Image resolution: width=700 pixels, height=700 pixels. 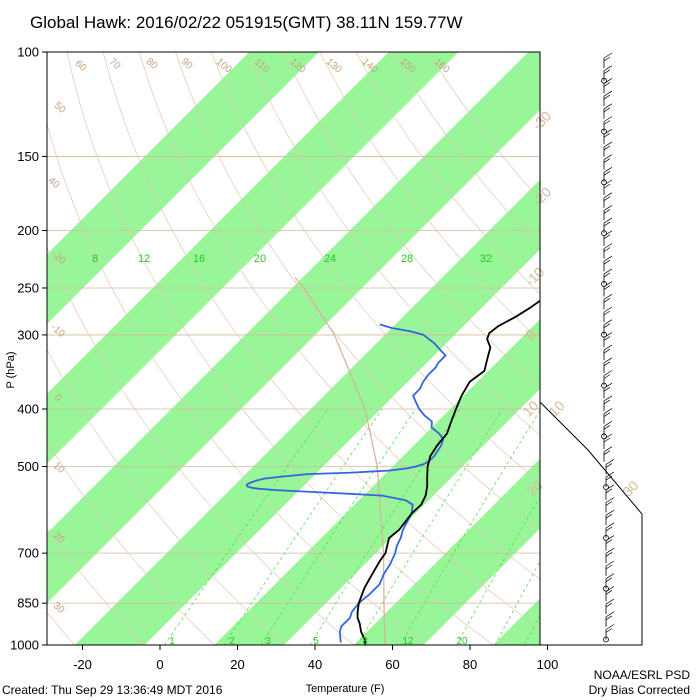 What do you see at coordinates (112, 690) in the screenshot?
I see `created-timestamp: Created: Thu Sep 29 13:36:49 MDT 2016` at bounding box center [112, 690].